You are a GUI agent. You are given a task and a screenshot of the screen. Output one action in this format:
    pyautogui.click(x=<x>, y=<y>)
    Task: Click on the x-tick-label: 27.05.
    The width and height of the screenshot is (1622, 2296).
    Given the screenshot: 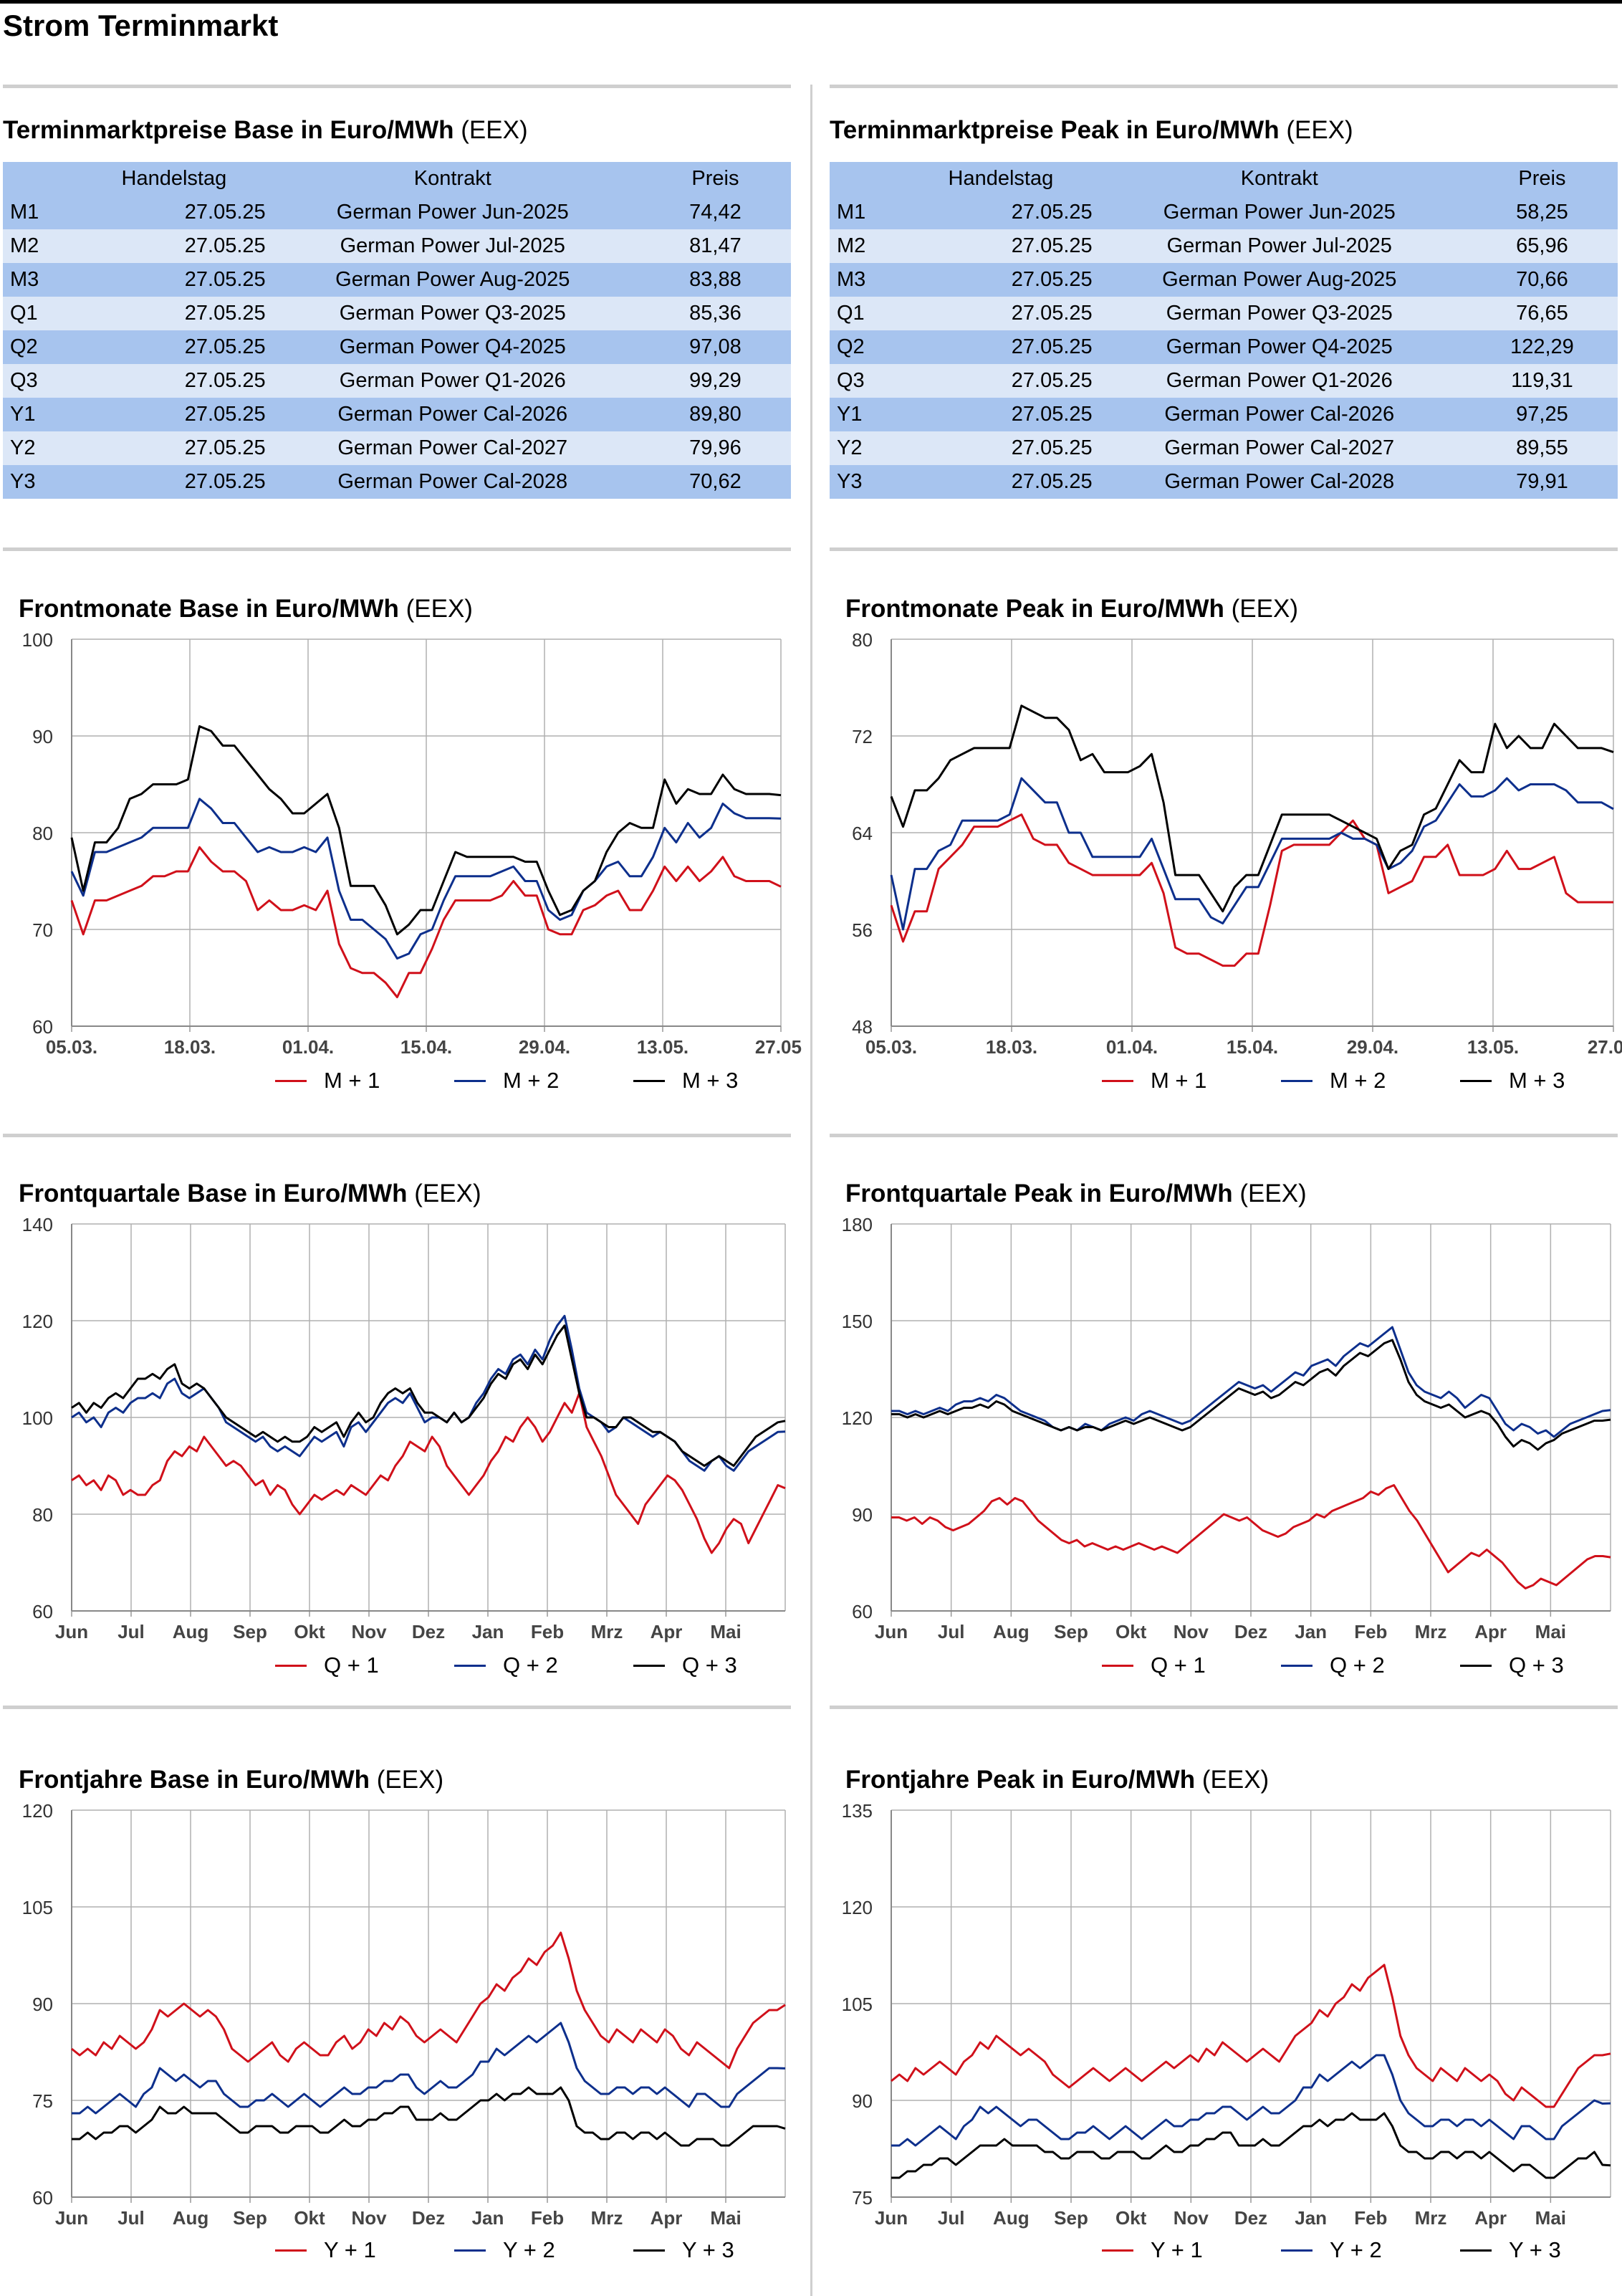 What is the action you would take?
    pyautogui.click(x=1605, y=1047)
    